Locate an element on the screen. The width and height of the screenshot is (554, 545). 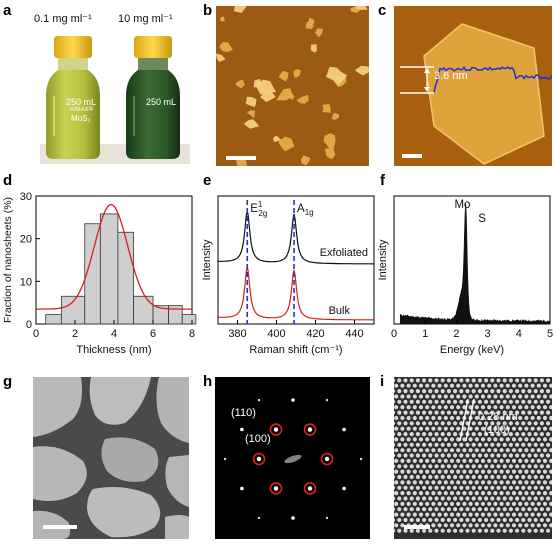
panel-label-c: c is located at coordinates (382, 10).